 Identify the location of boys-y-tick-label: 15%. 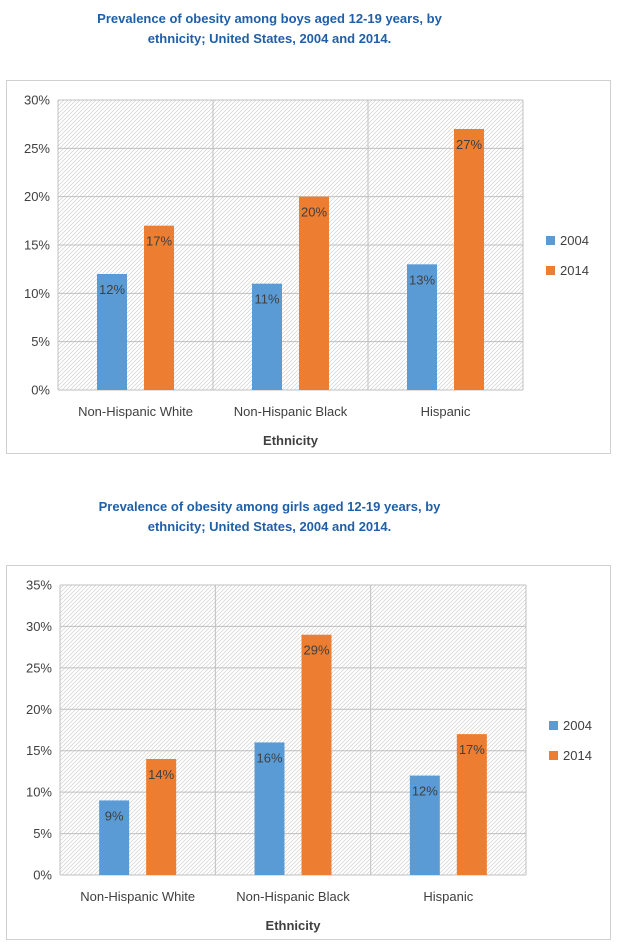
(37, 245).